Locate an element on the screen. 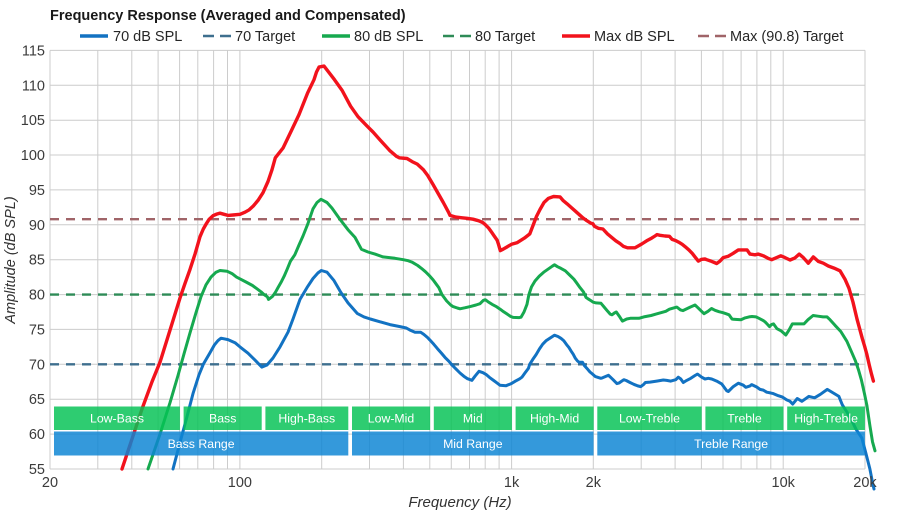 This screenshot has height=520, width=900. svg-text: Bass Range is located at coordinates (201, 444).